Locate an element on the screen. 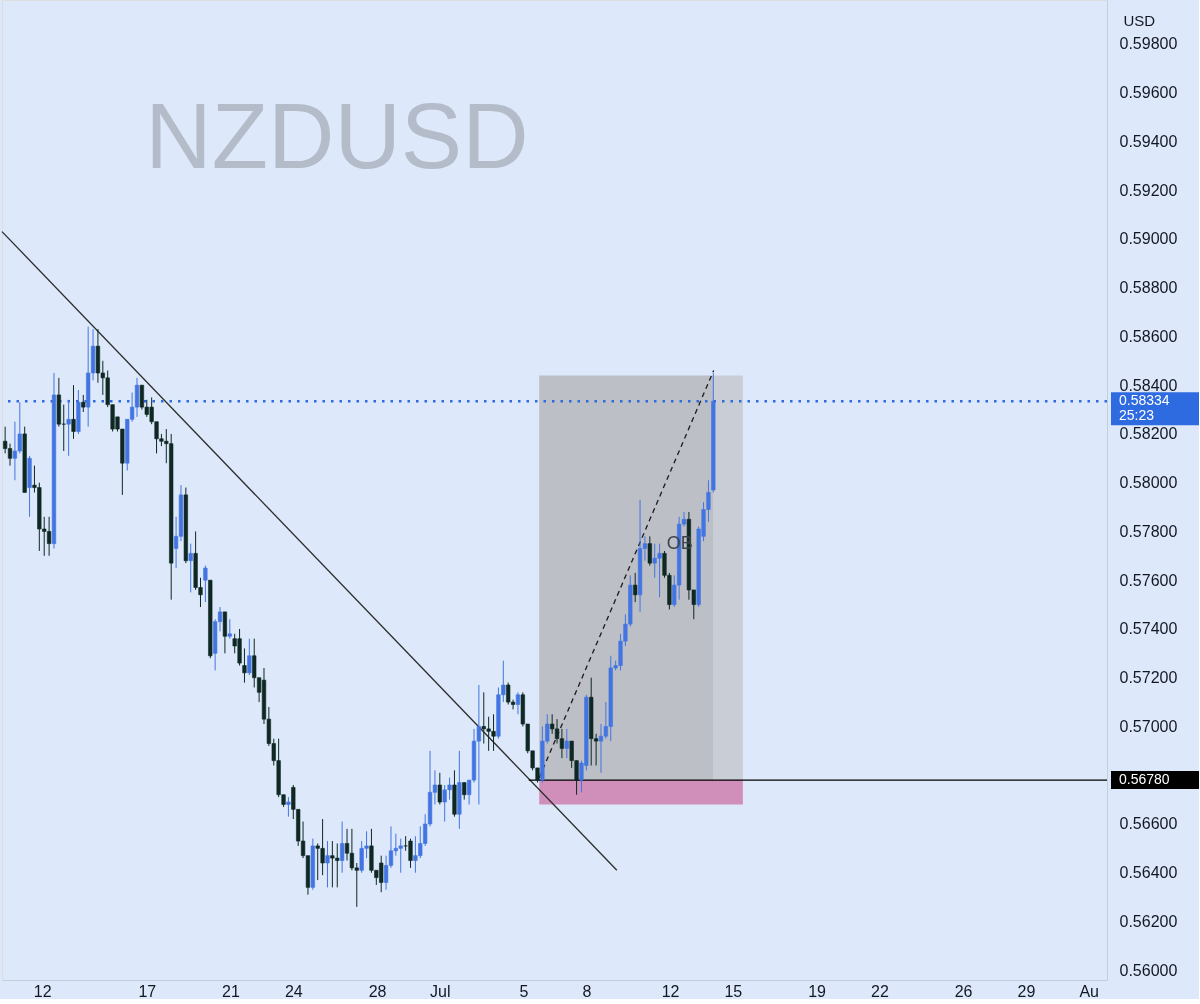  y-tick-label: 0.56000 is located at coordinates (1148, 970).